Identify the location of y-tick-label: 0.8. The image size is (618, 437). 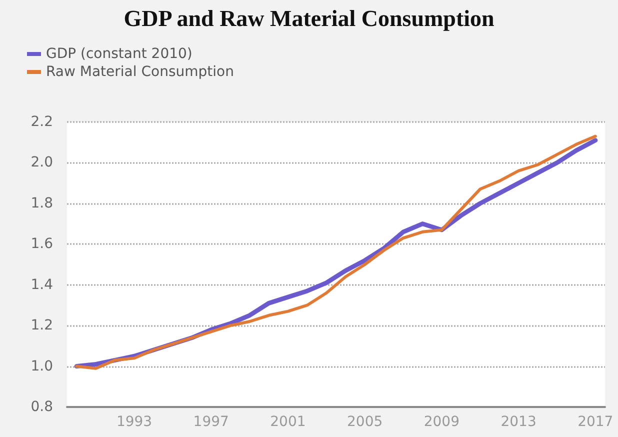
(41, 407).